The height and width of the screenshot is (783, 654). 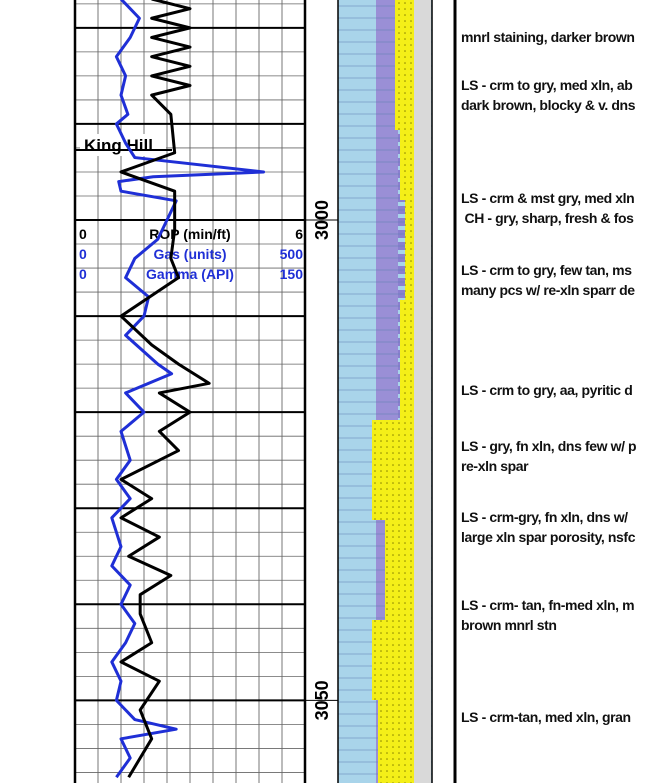 I want to click on description-line: CH - gry, sharp, fresh & fos, so click(x=547, y=218).